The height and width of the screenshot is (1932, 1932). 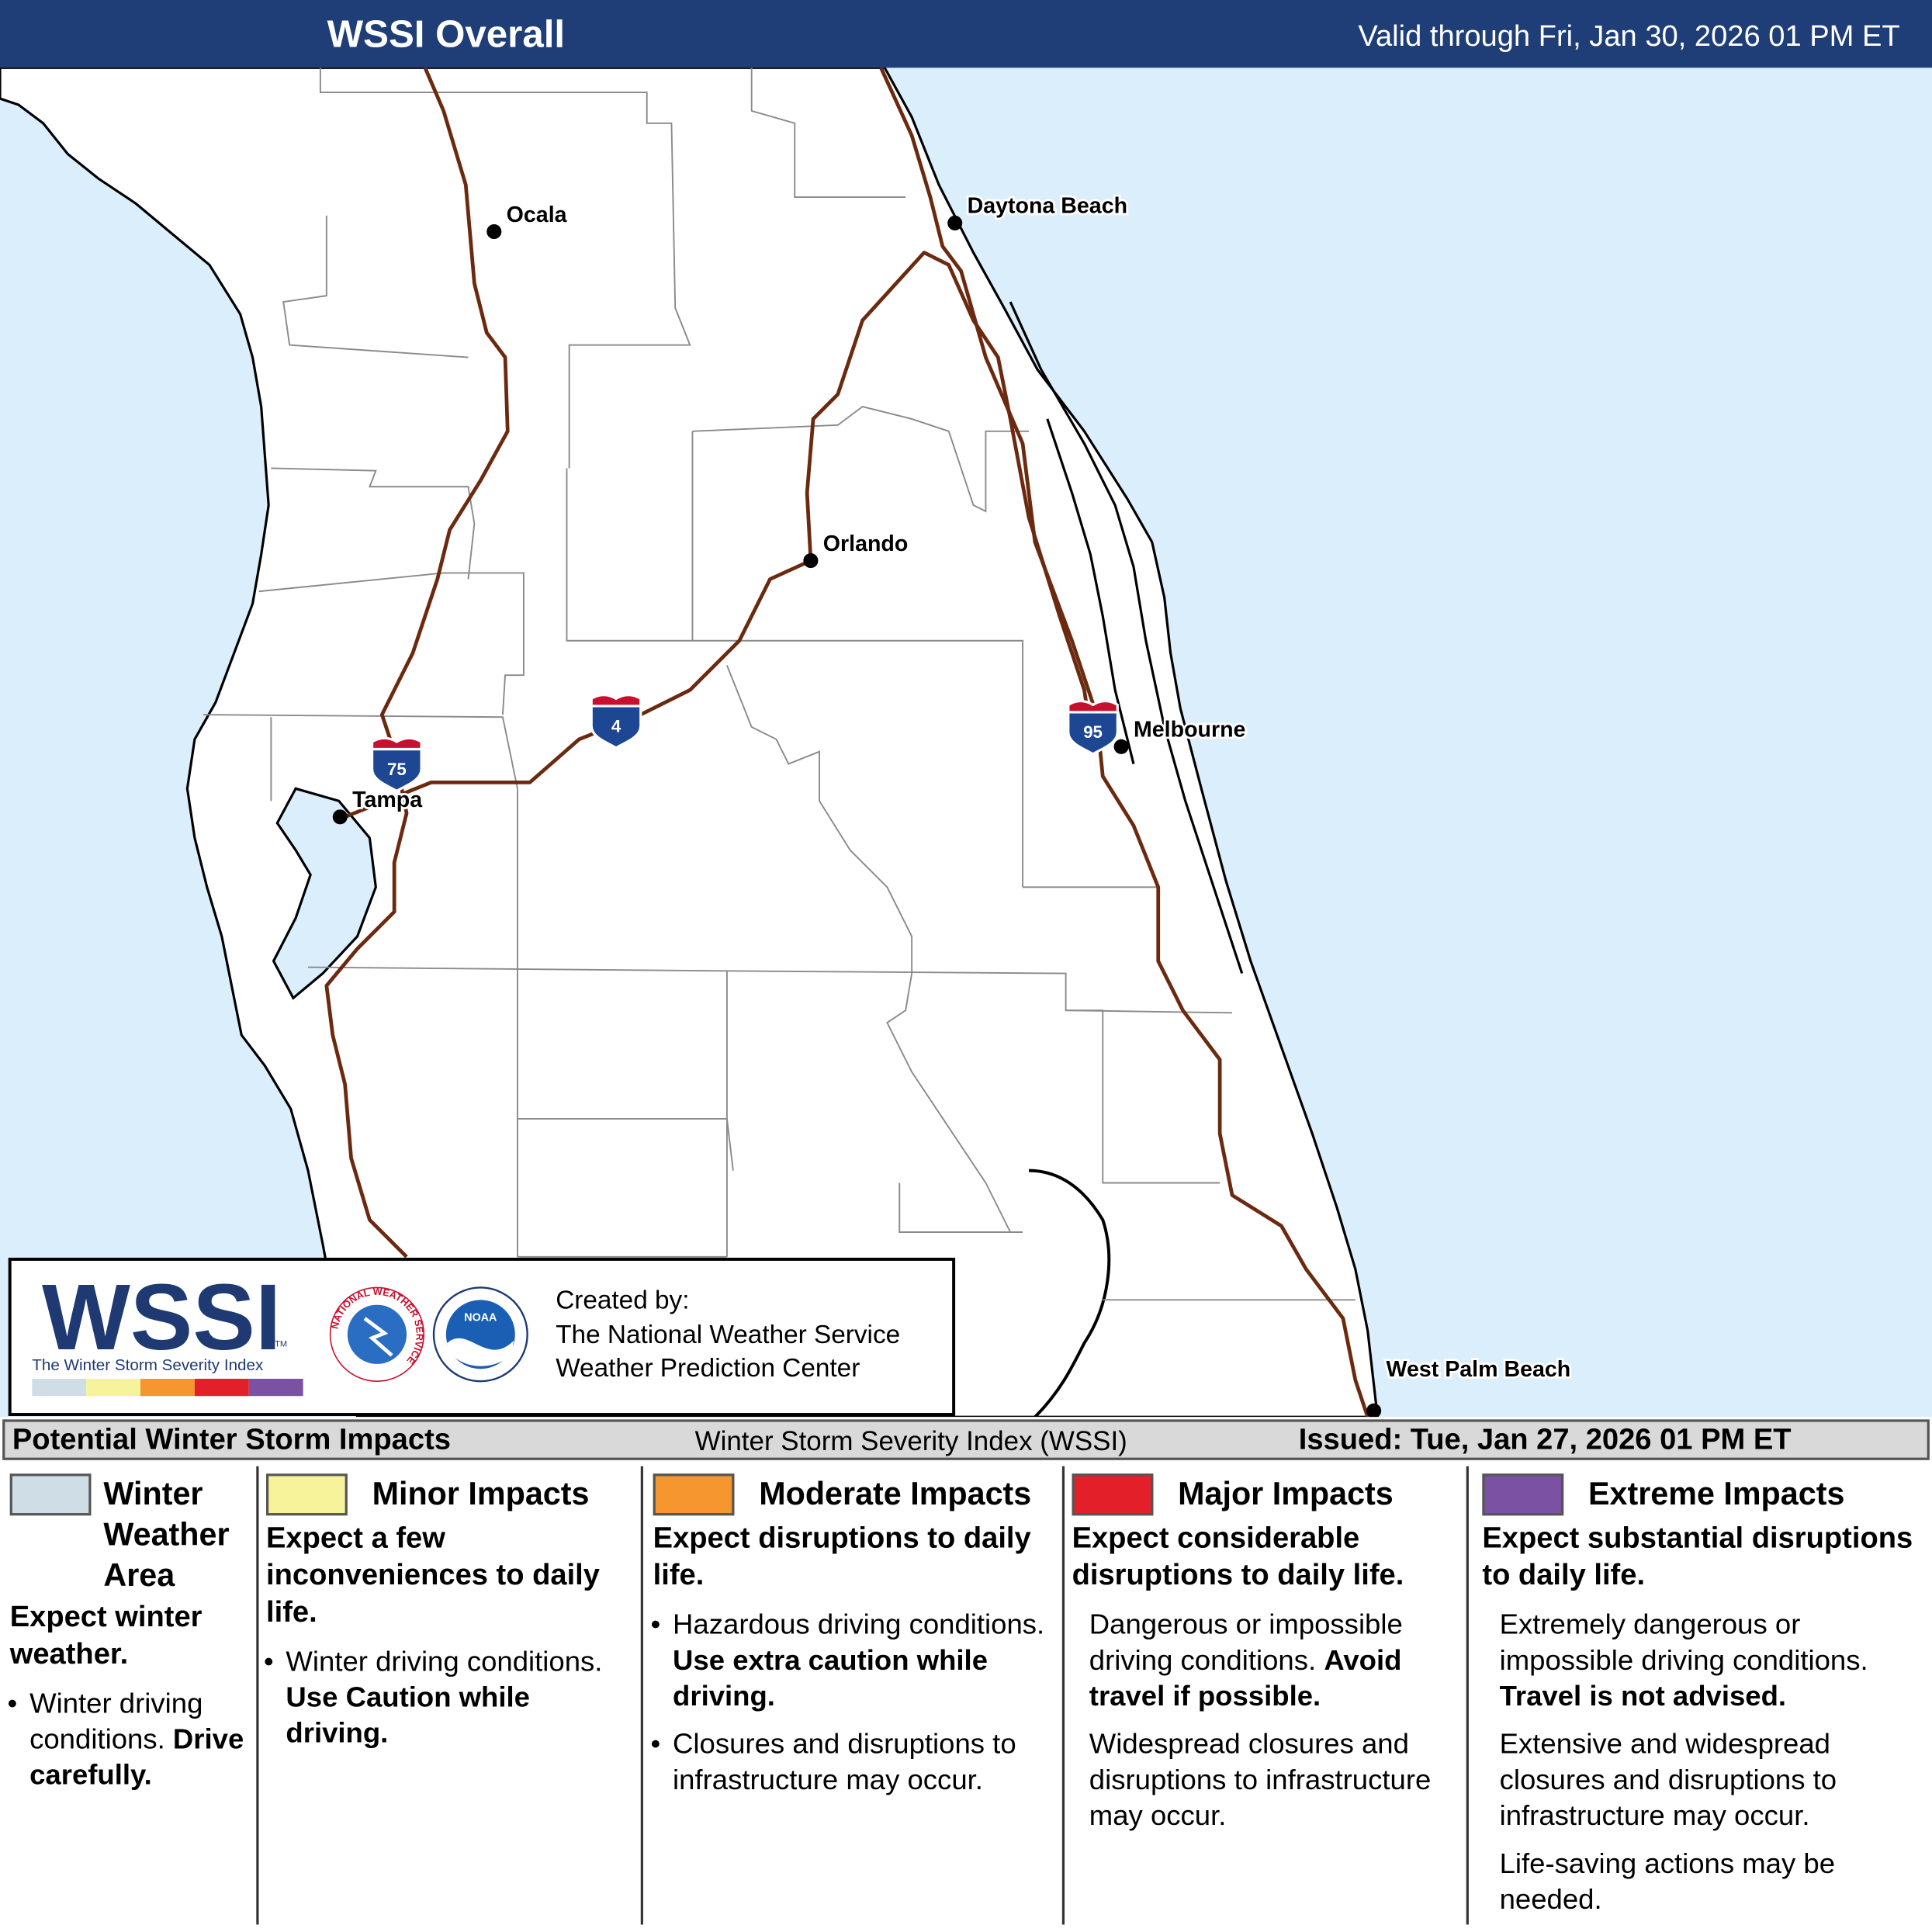 I want to click on item-text: Hazardous driving conditions., so click(x=859, y=1624).